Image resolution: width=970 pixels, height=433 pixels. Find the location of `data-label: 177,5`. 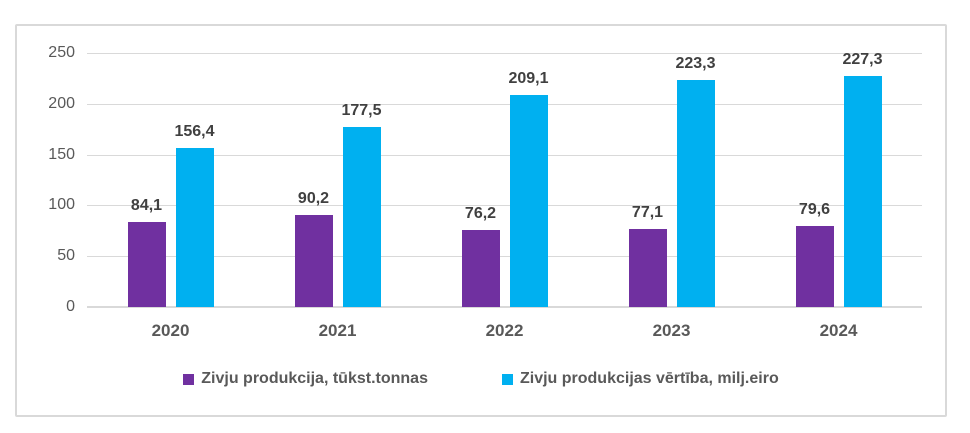

data-label: 177,5 is located at coordinates (361, 110).